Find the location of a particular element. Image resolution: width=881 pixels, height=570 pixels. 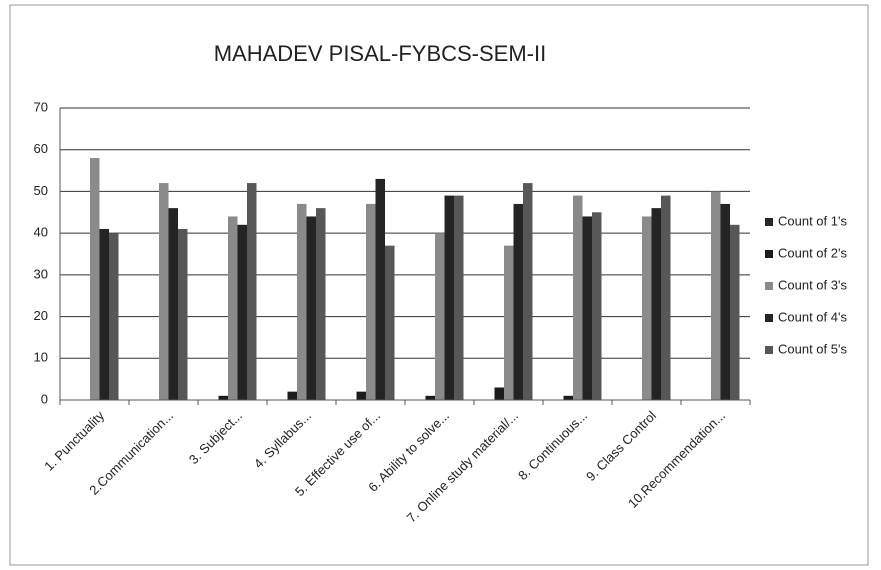

legend-label: Count of 4's is located at coordinates (812, 316).